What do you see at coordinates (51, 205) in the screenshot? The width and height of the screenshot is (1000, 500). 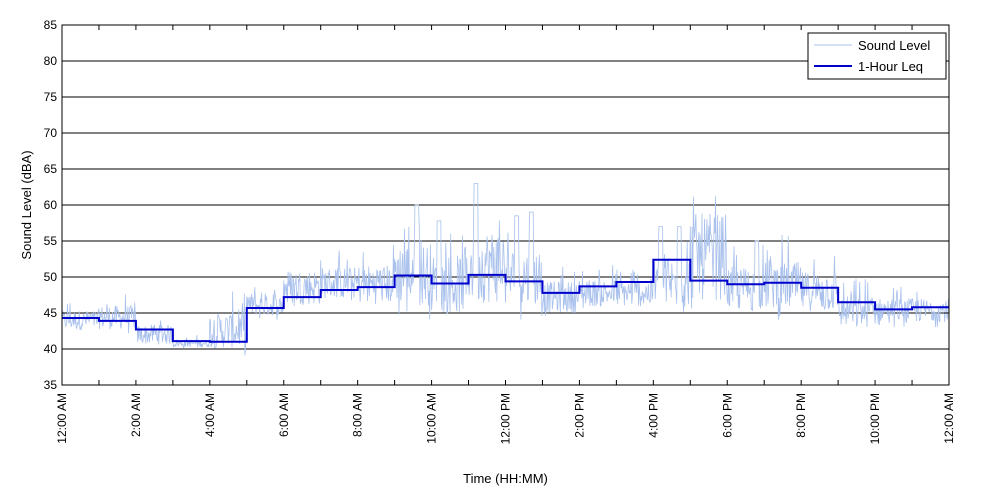 I see `y-tick-label: 60` at bounding box center [51, 205].